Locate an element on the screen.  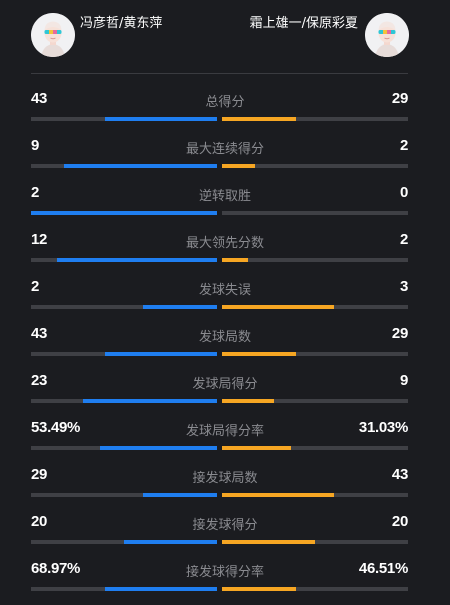
stat-label: 接发球得分率 is located at coordinates (224, 572).